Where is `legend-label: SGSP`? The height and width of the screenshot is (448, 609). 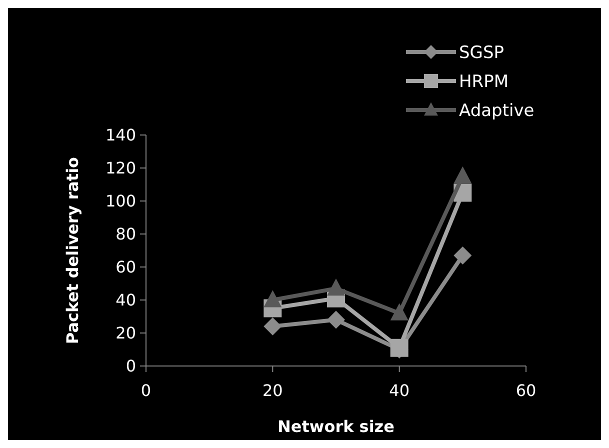 legend-label: SGSP is located at coordinates (481, 52).